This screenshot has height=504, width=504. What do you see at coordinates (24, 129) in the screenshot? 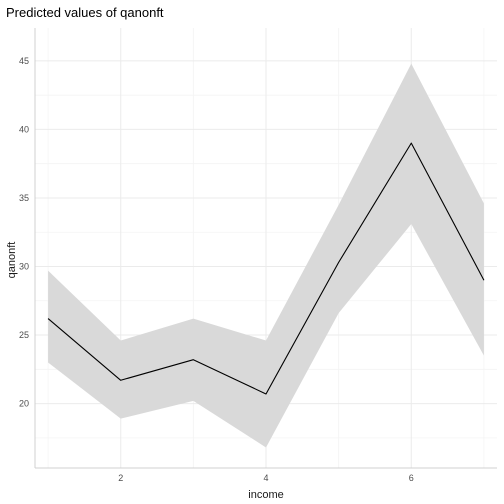
I see `y-tick-label: 40` at bounding box center [24, 129].